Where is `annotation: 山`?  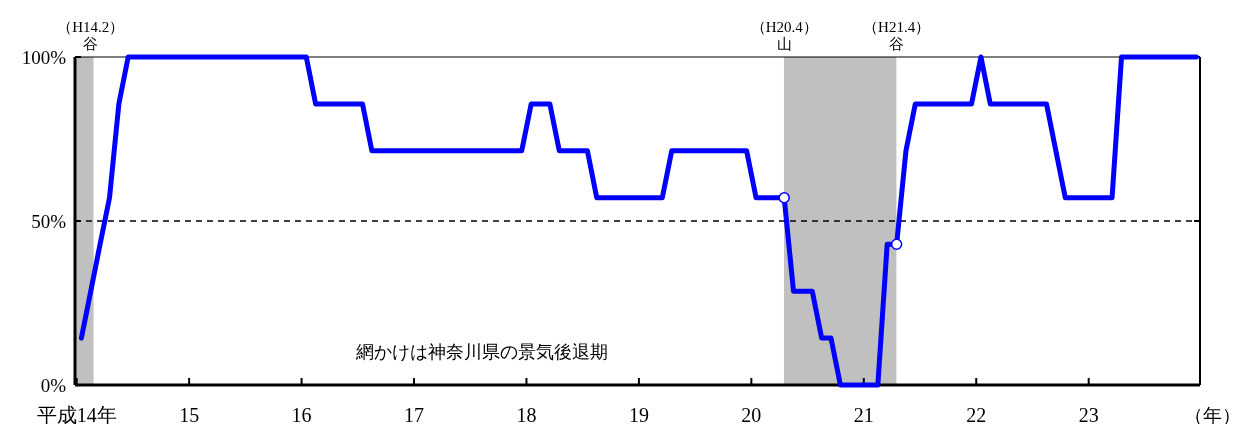
annotation: 山 is located at coordinates (784, 44).